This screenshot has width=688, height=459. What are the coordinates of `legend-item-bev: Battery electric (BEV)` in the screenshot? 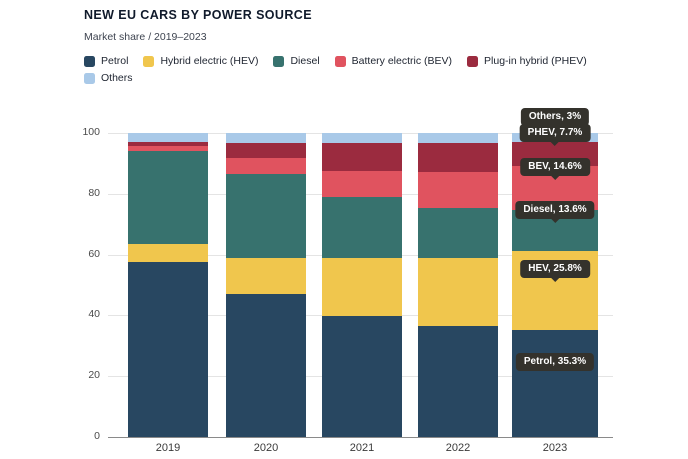 It's located at (393, 61).